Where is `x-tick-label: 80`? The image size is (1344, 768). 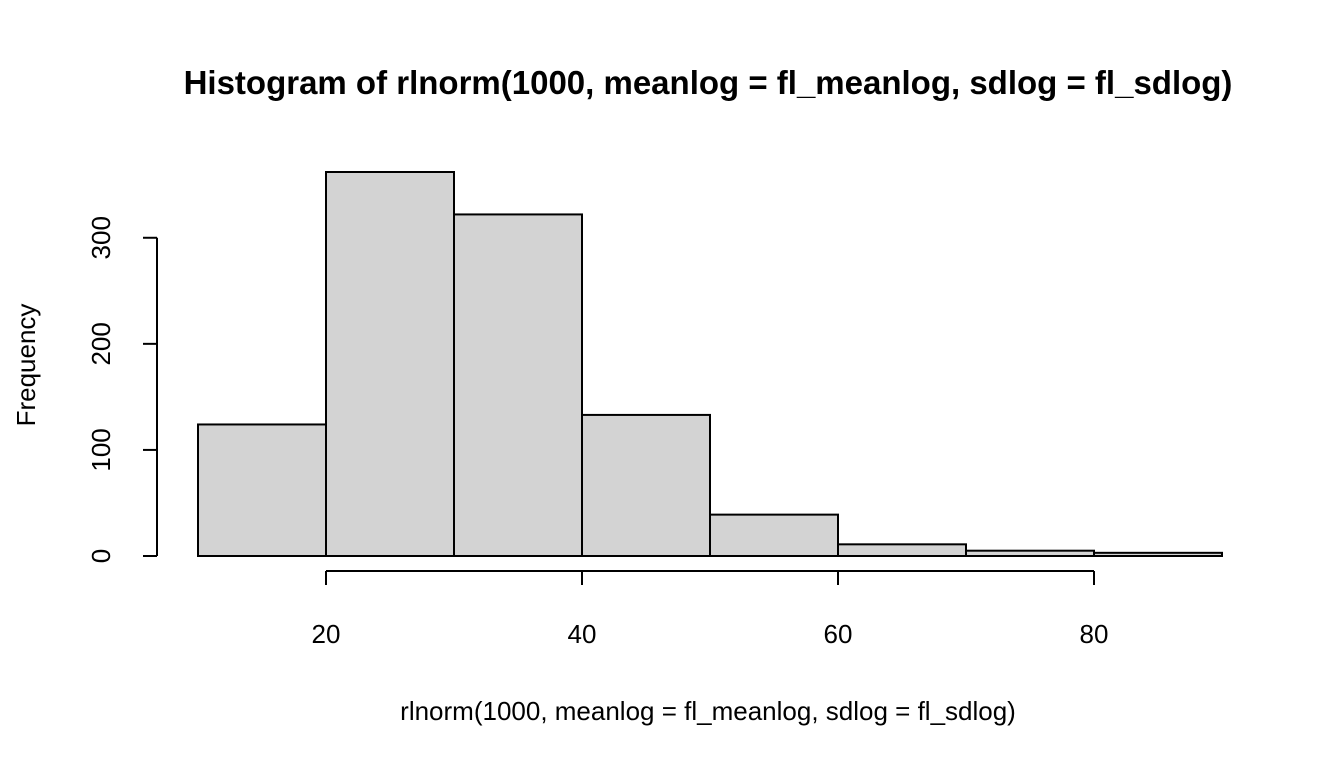
x-tick-label: 80 is located at coordinates (1094, 634).